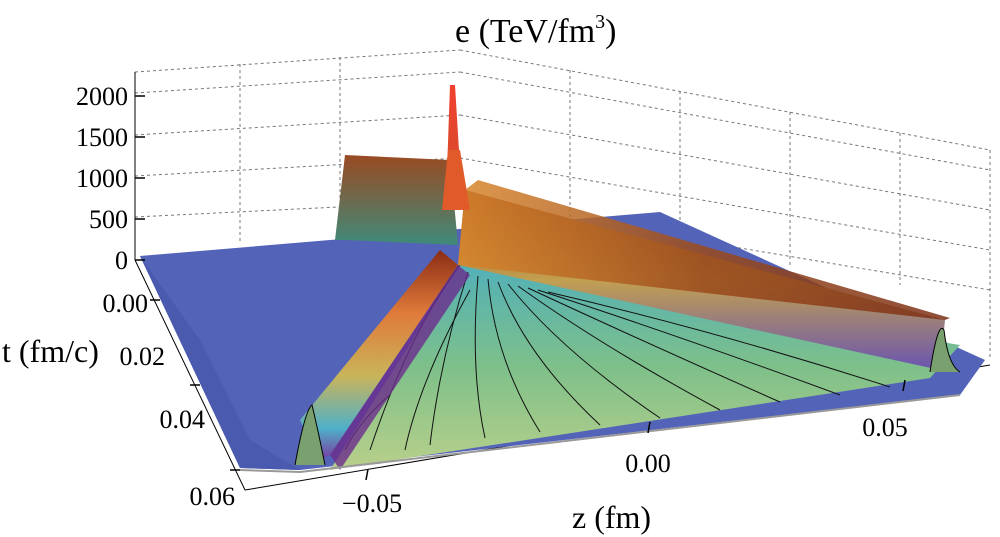  I want to click on energy-axis-ticks: 2000 1500 1000 500 0, so click(102, 178).